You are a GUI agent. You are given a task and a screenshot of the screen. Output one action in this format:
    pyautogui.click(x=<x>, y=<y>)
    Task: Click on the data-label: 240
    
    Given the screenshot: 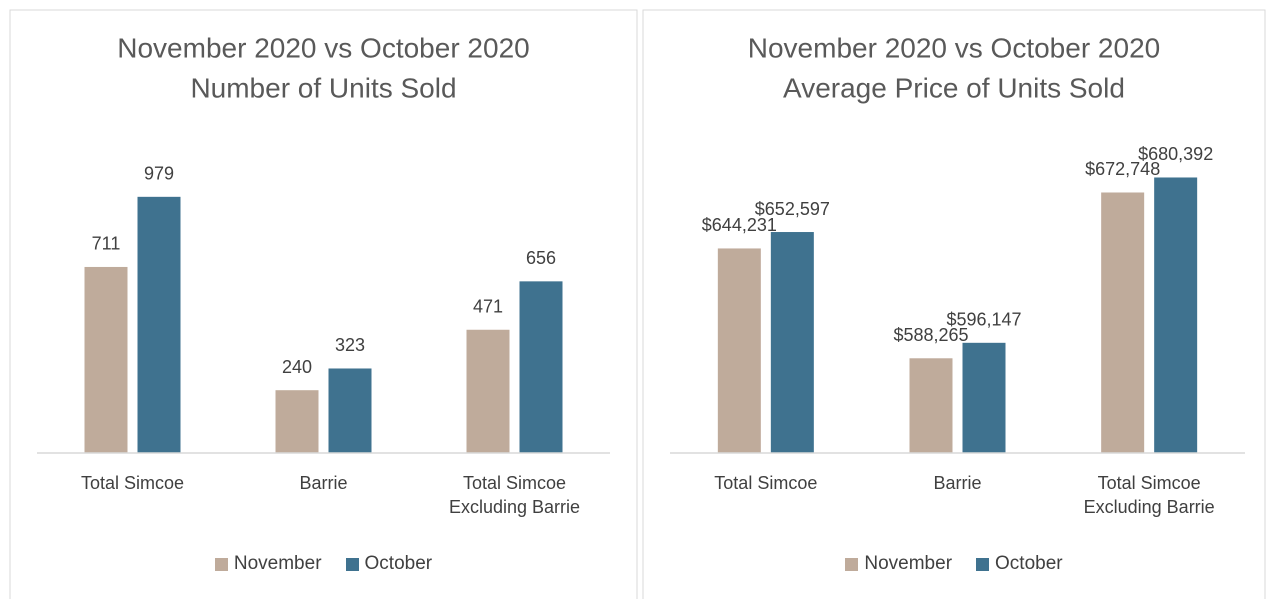 What is the action you would take?
    pyautogui.click(x=297, y=367)
    